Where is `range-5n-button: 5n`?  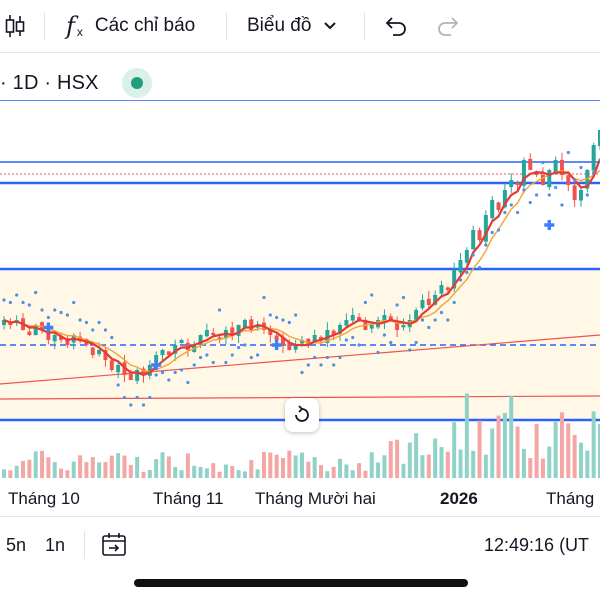 range-5n-button: 5n is located at coordinates (16, 545).